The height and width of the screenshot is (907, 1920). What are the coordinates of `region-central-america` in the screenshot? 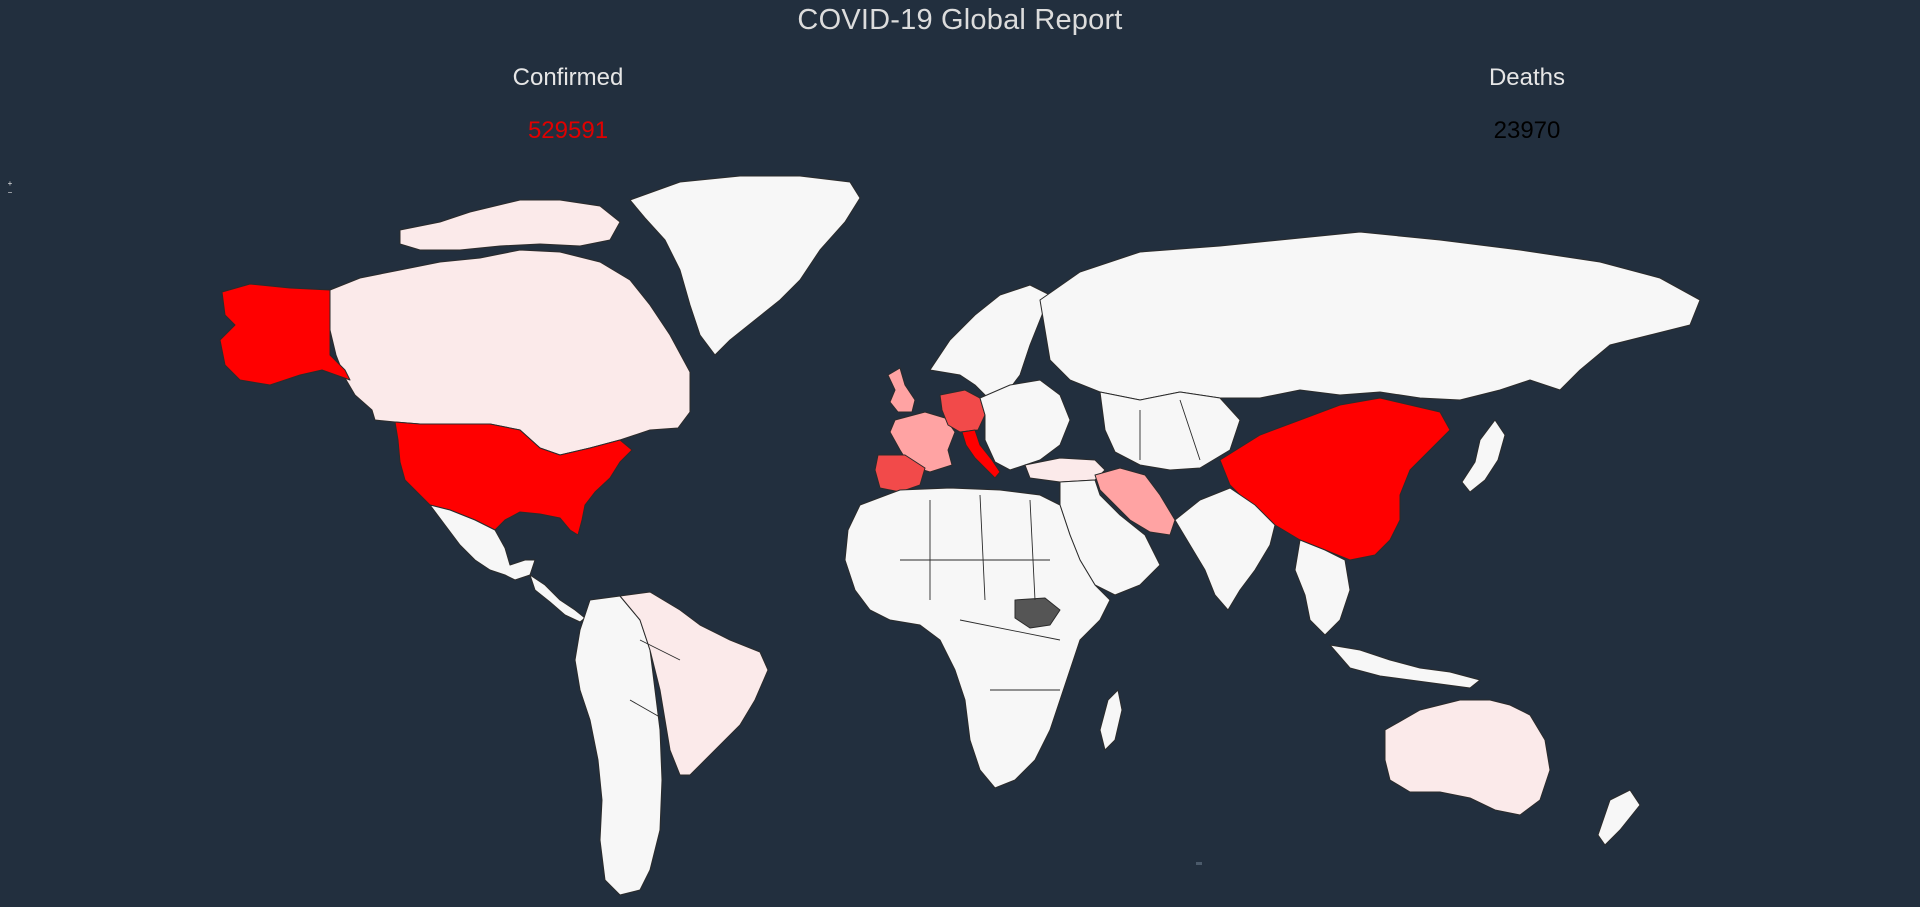 It's located at (557, 598).